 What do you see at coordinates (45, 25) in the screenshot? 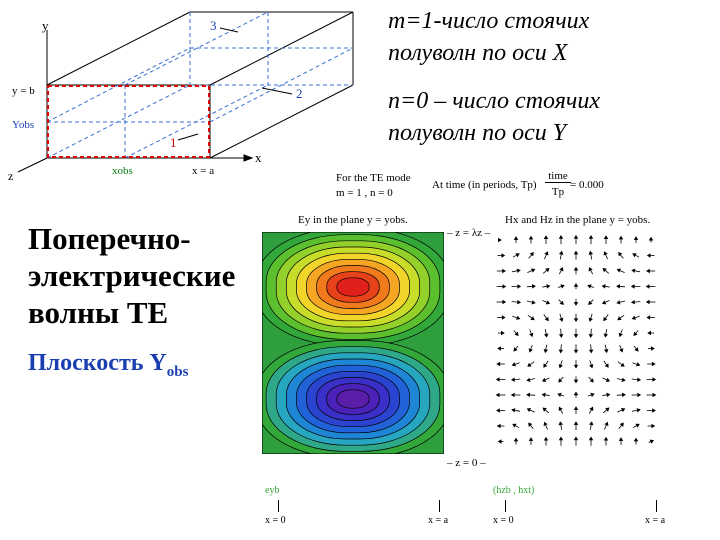
I see `axis-y-label: y` at bounding box center [45, 25].